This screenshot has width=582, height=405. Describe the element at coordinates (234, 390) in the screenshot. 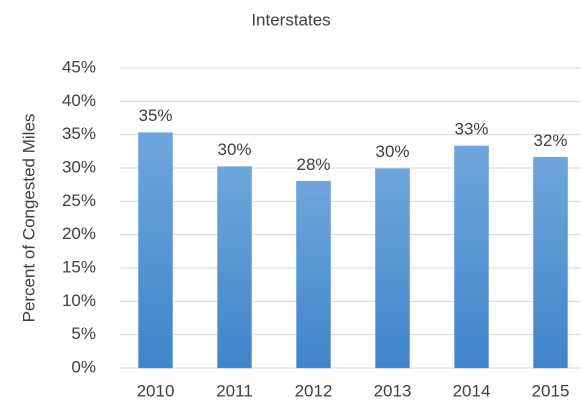

I see `x-tick-label: 2011` at that location.